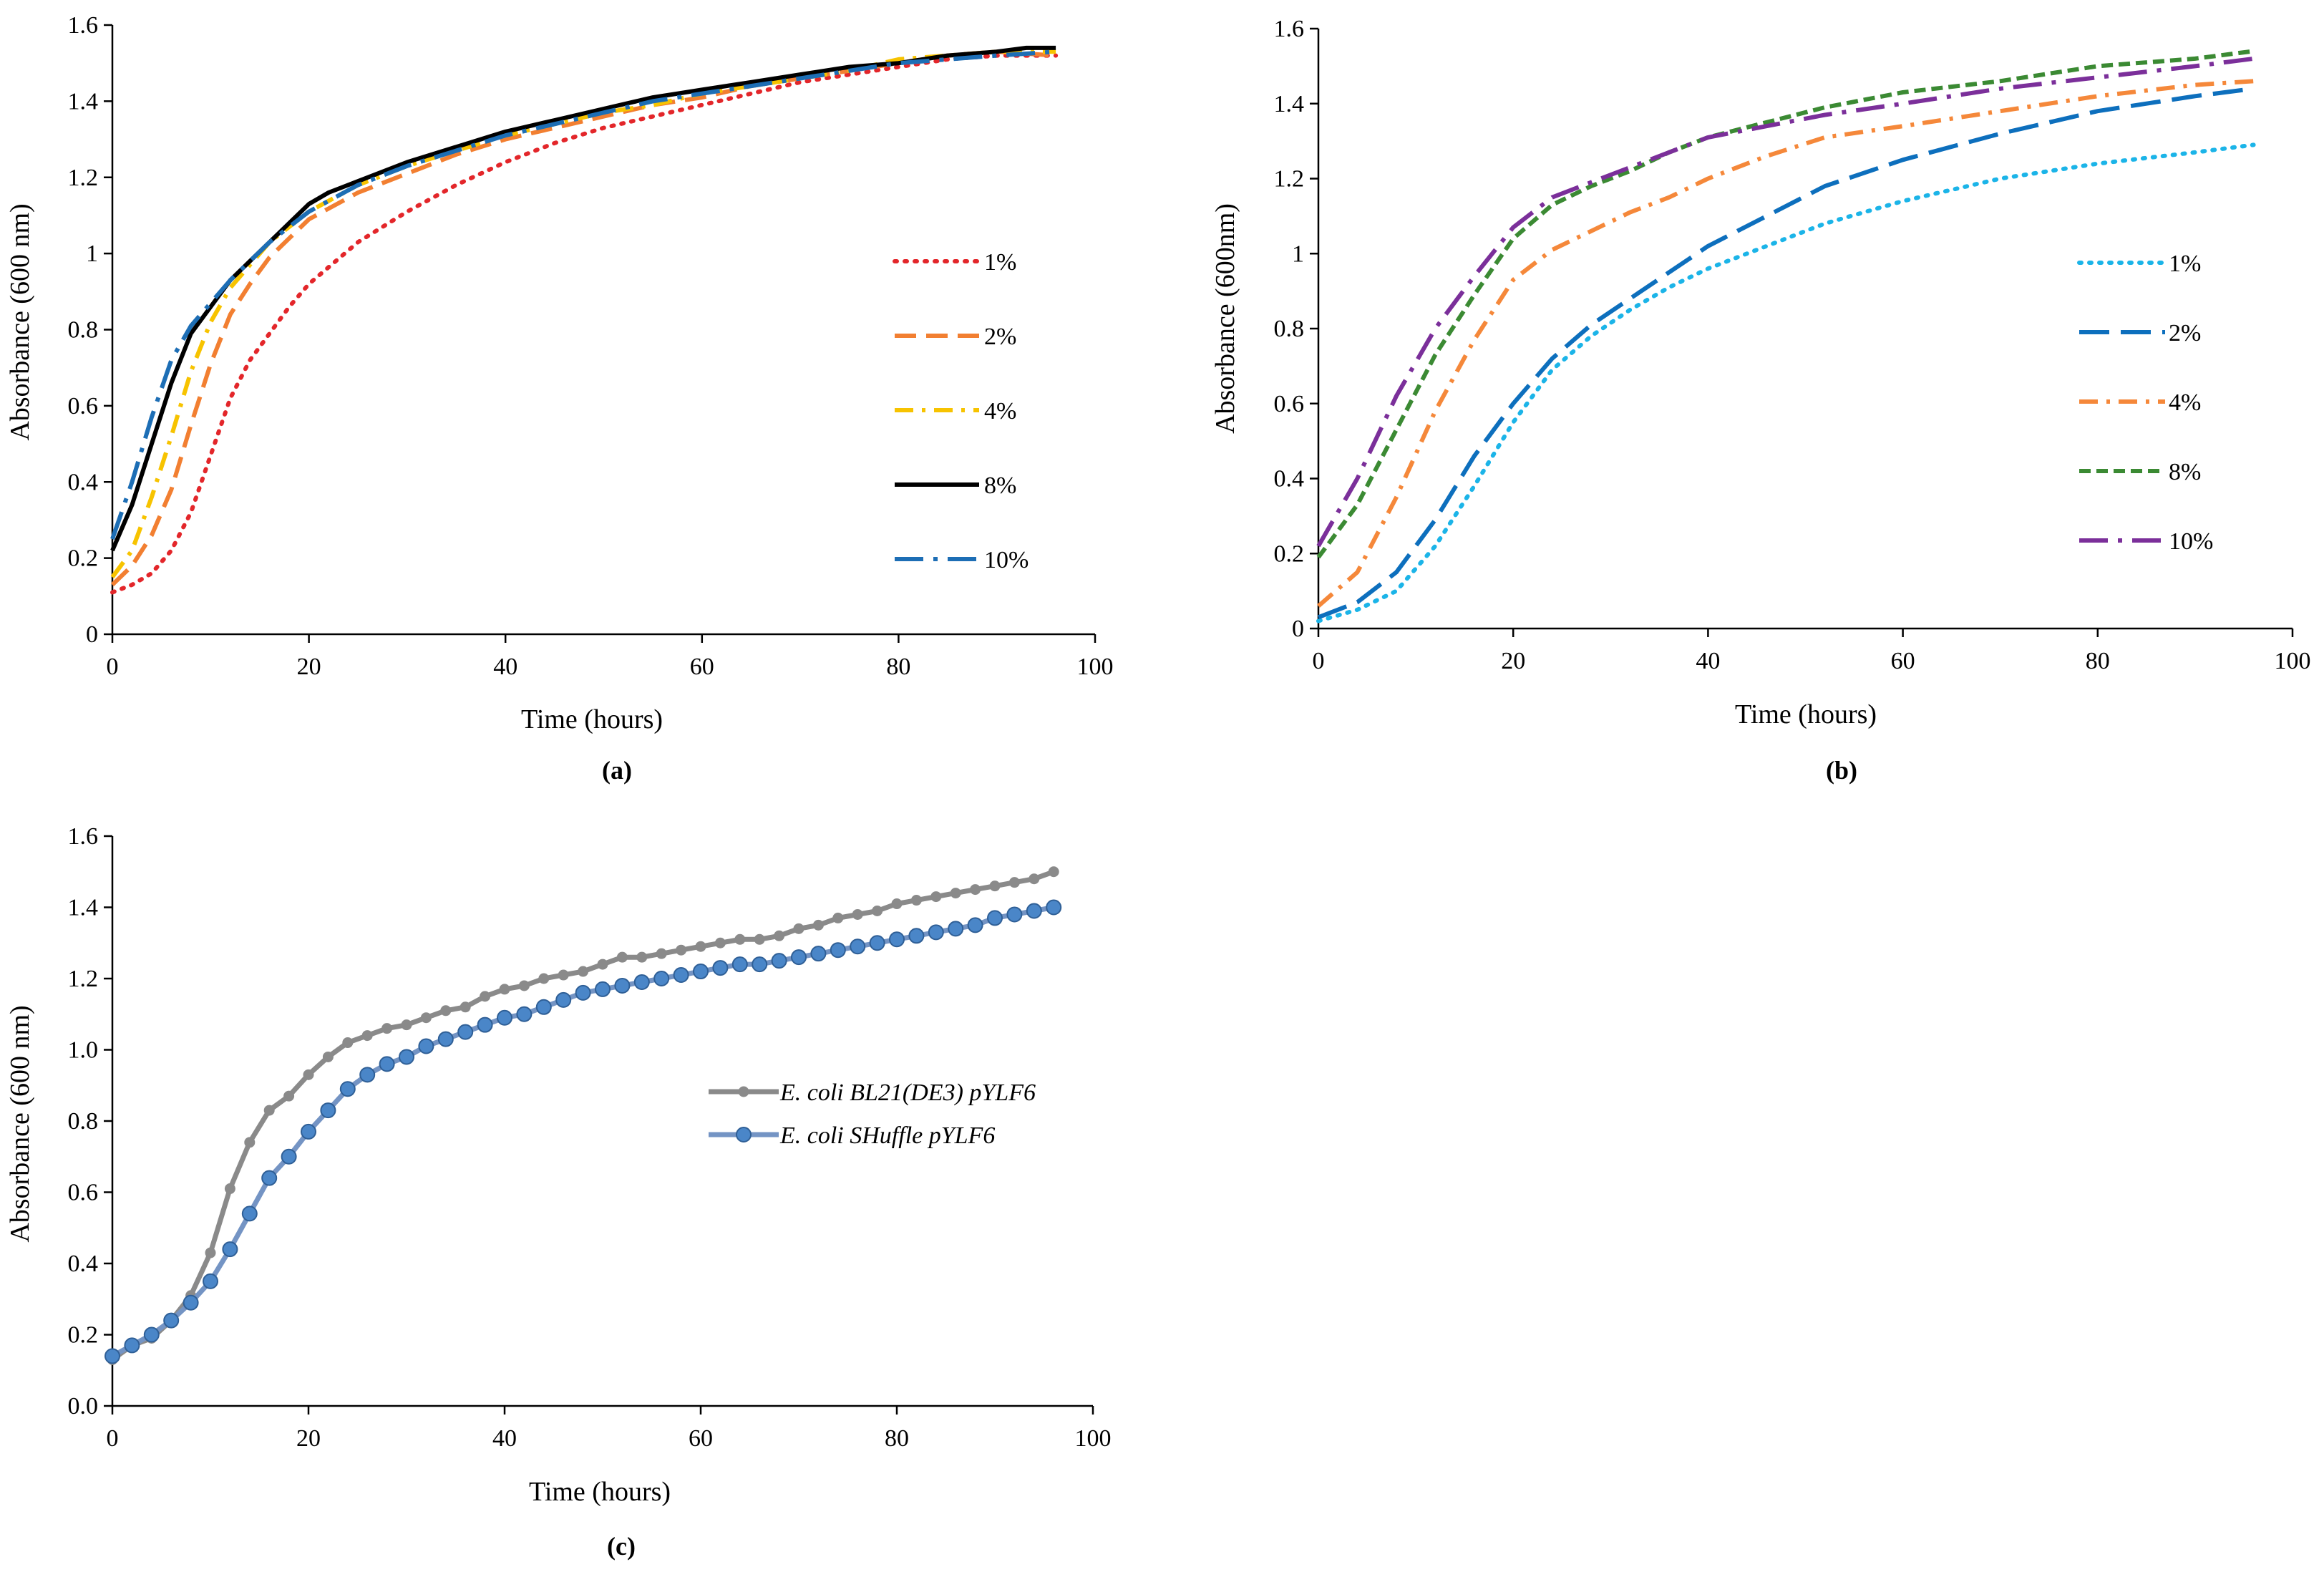  I want to click on panel-a-xlabel: Time (hours), so click(592, 719).